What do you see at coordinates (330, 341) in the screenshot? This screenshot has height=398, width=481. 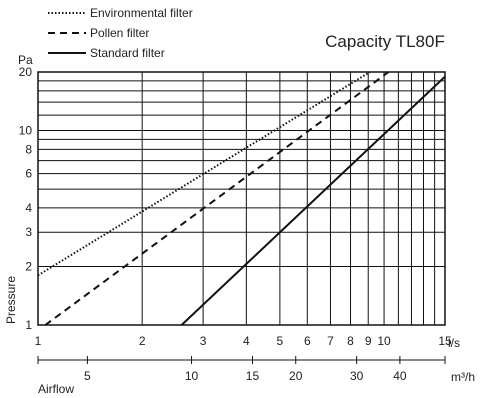 I see `x-tick-label-primary: 7` at bounding box center [330, 341].